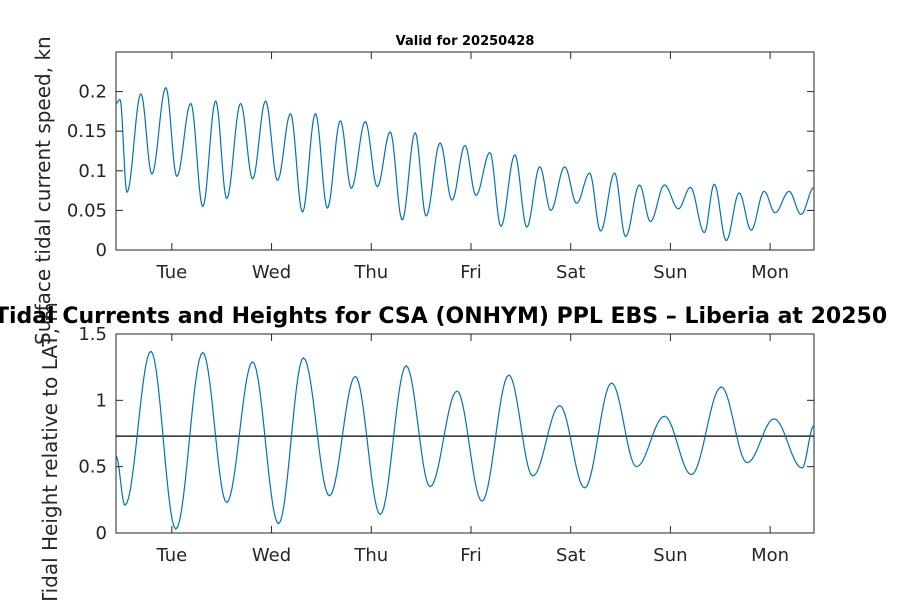 Image resolution: width=900 pixels, height=600 pixels. Describe the element at coordinates (571, 272) in the screenshot. I see `current-speed-x-tick-label: Sat` at that location.